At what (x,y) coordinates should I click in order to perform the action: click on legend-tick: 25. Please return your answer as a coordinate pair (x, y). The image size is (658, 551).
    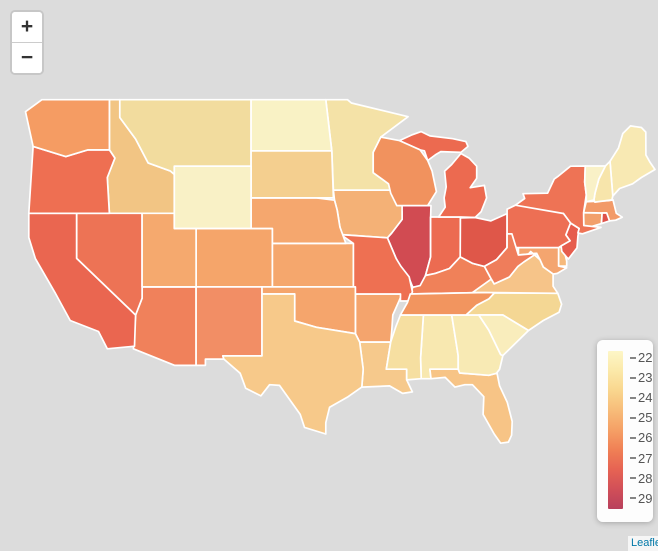
    Looking at the image, I should click on (641, 418).